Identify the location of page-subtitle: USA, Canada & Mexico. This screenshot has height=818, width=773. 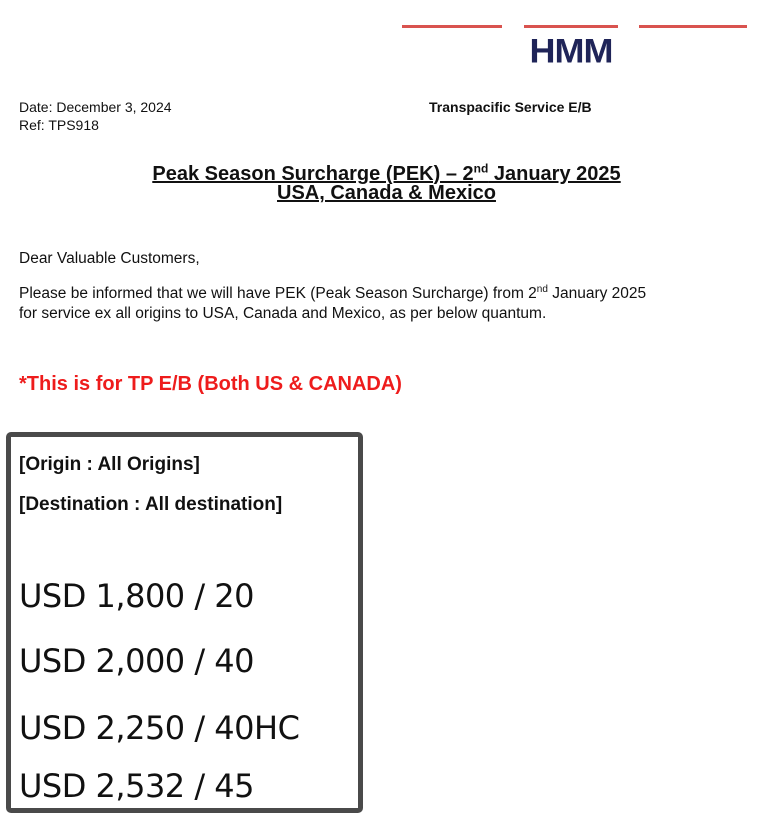
(386, 193).